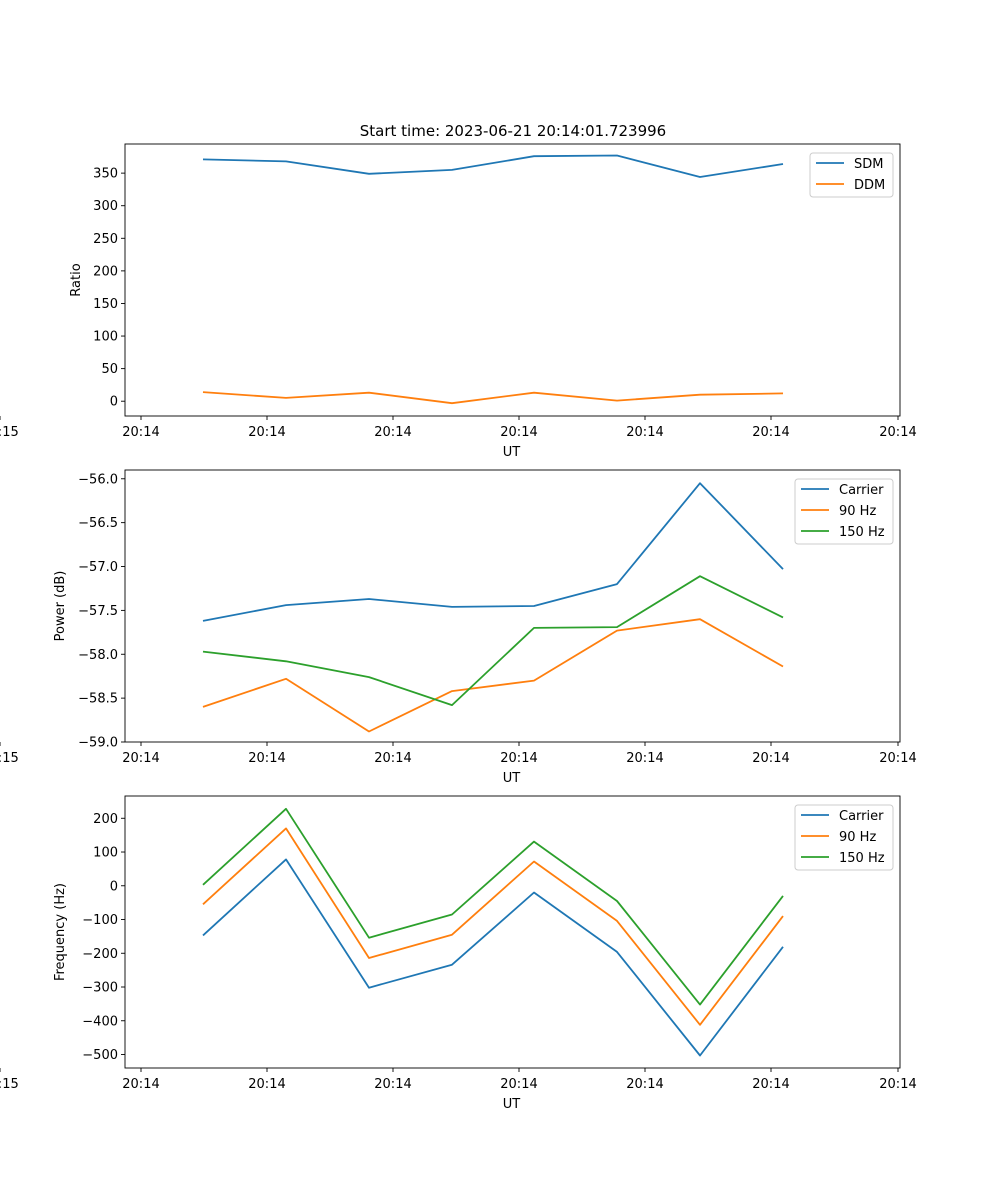 The width and height of the screenshot is (1000, 1200). Describe the element at coordinates (98, 567) in the screenshot. I see `y-tick-label: −57.0` at that location.